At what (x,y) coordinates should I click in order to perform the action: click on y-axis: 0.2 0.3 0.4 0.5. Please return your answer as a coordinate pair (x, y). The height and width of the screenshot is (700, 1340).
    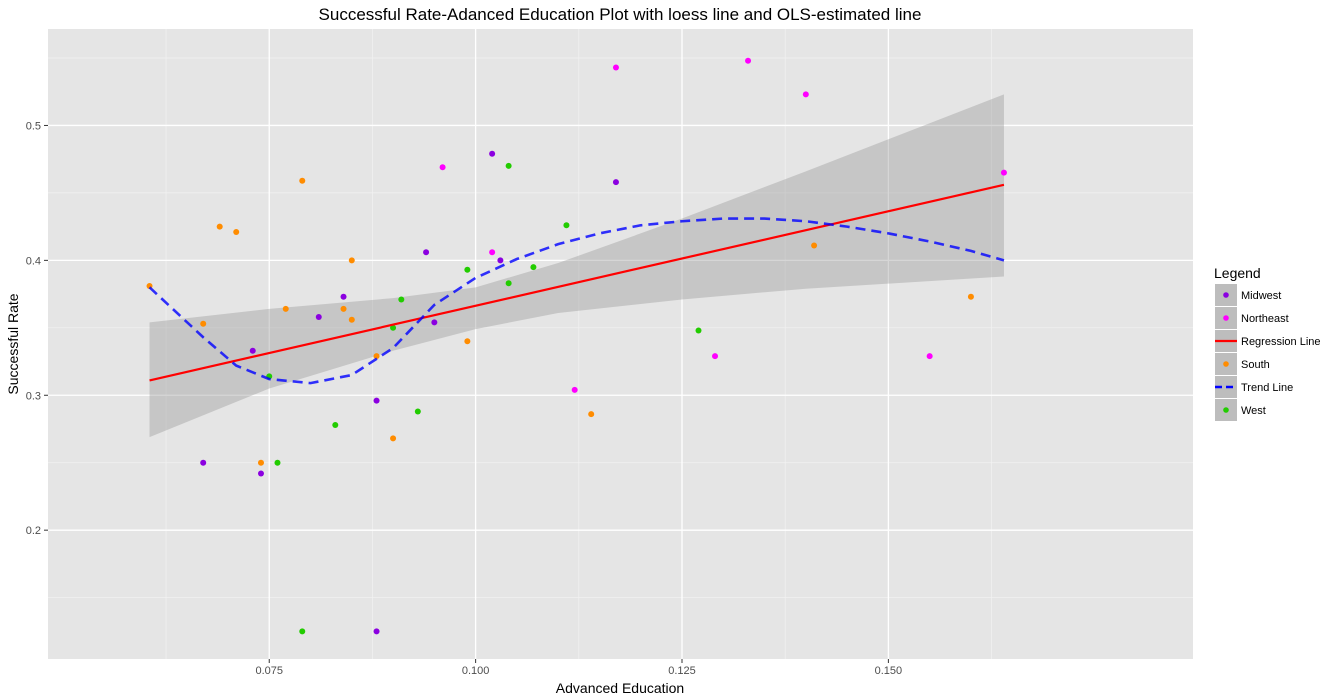
    Looking at the image, I should click on (37, 328).